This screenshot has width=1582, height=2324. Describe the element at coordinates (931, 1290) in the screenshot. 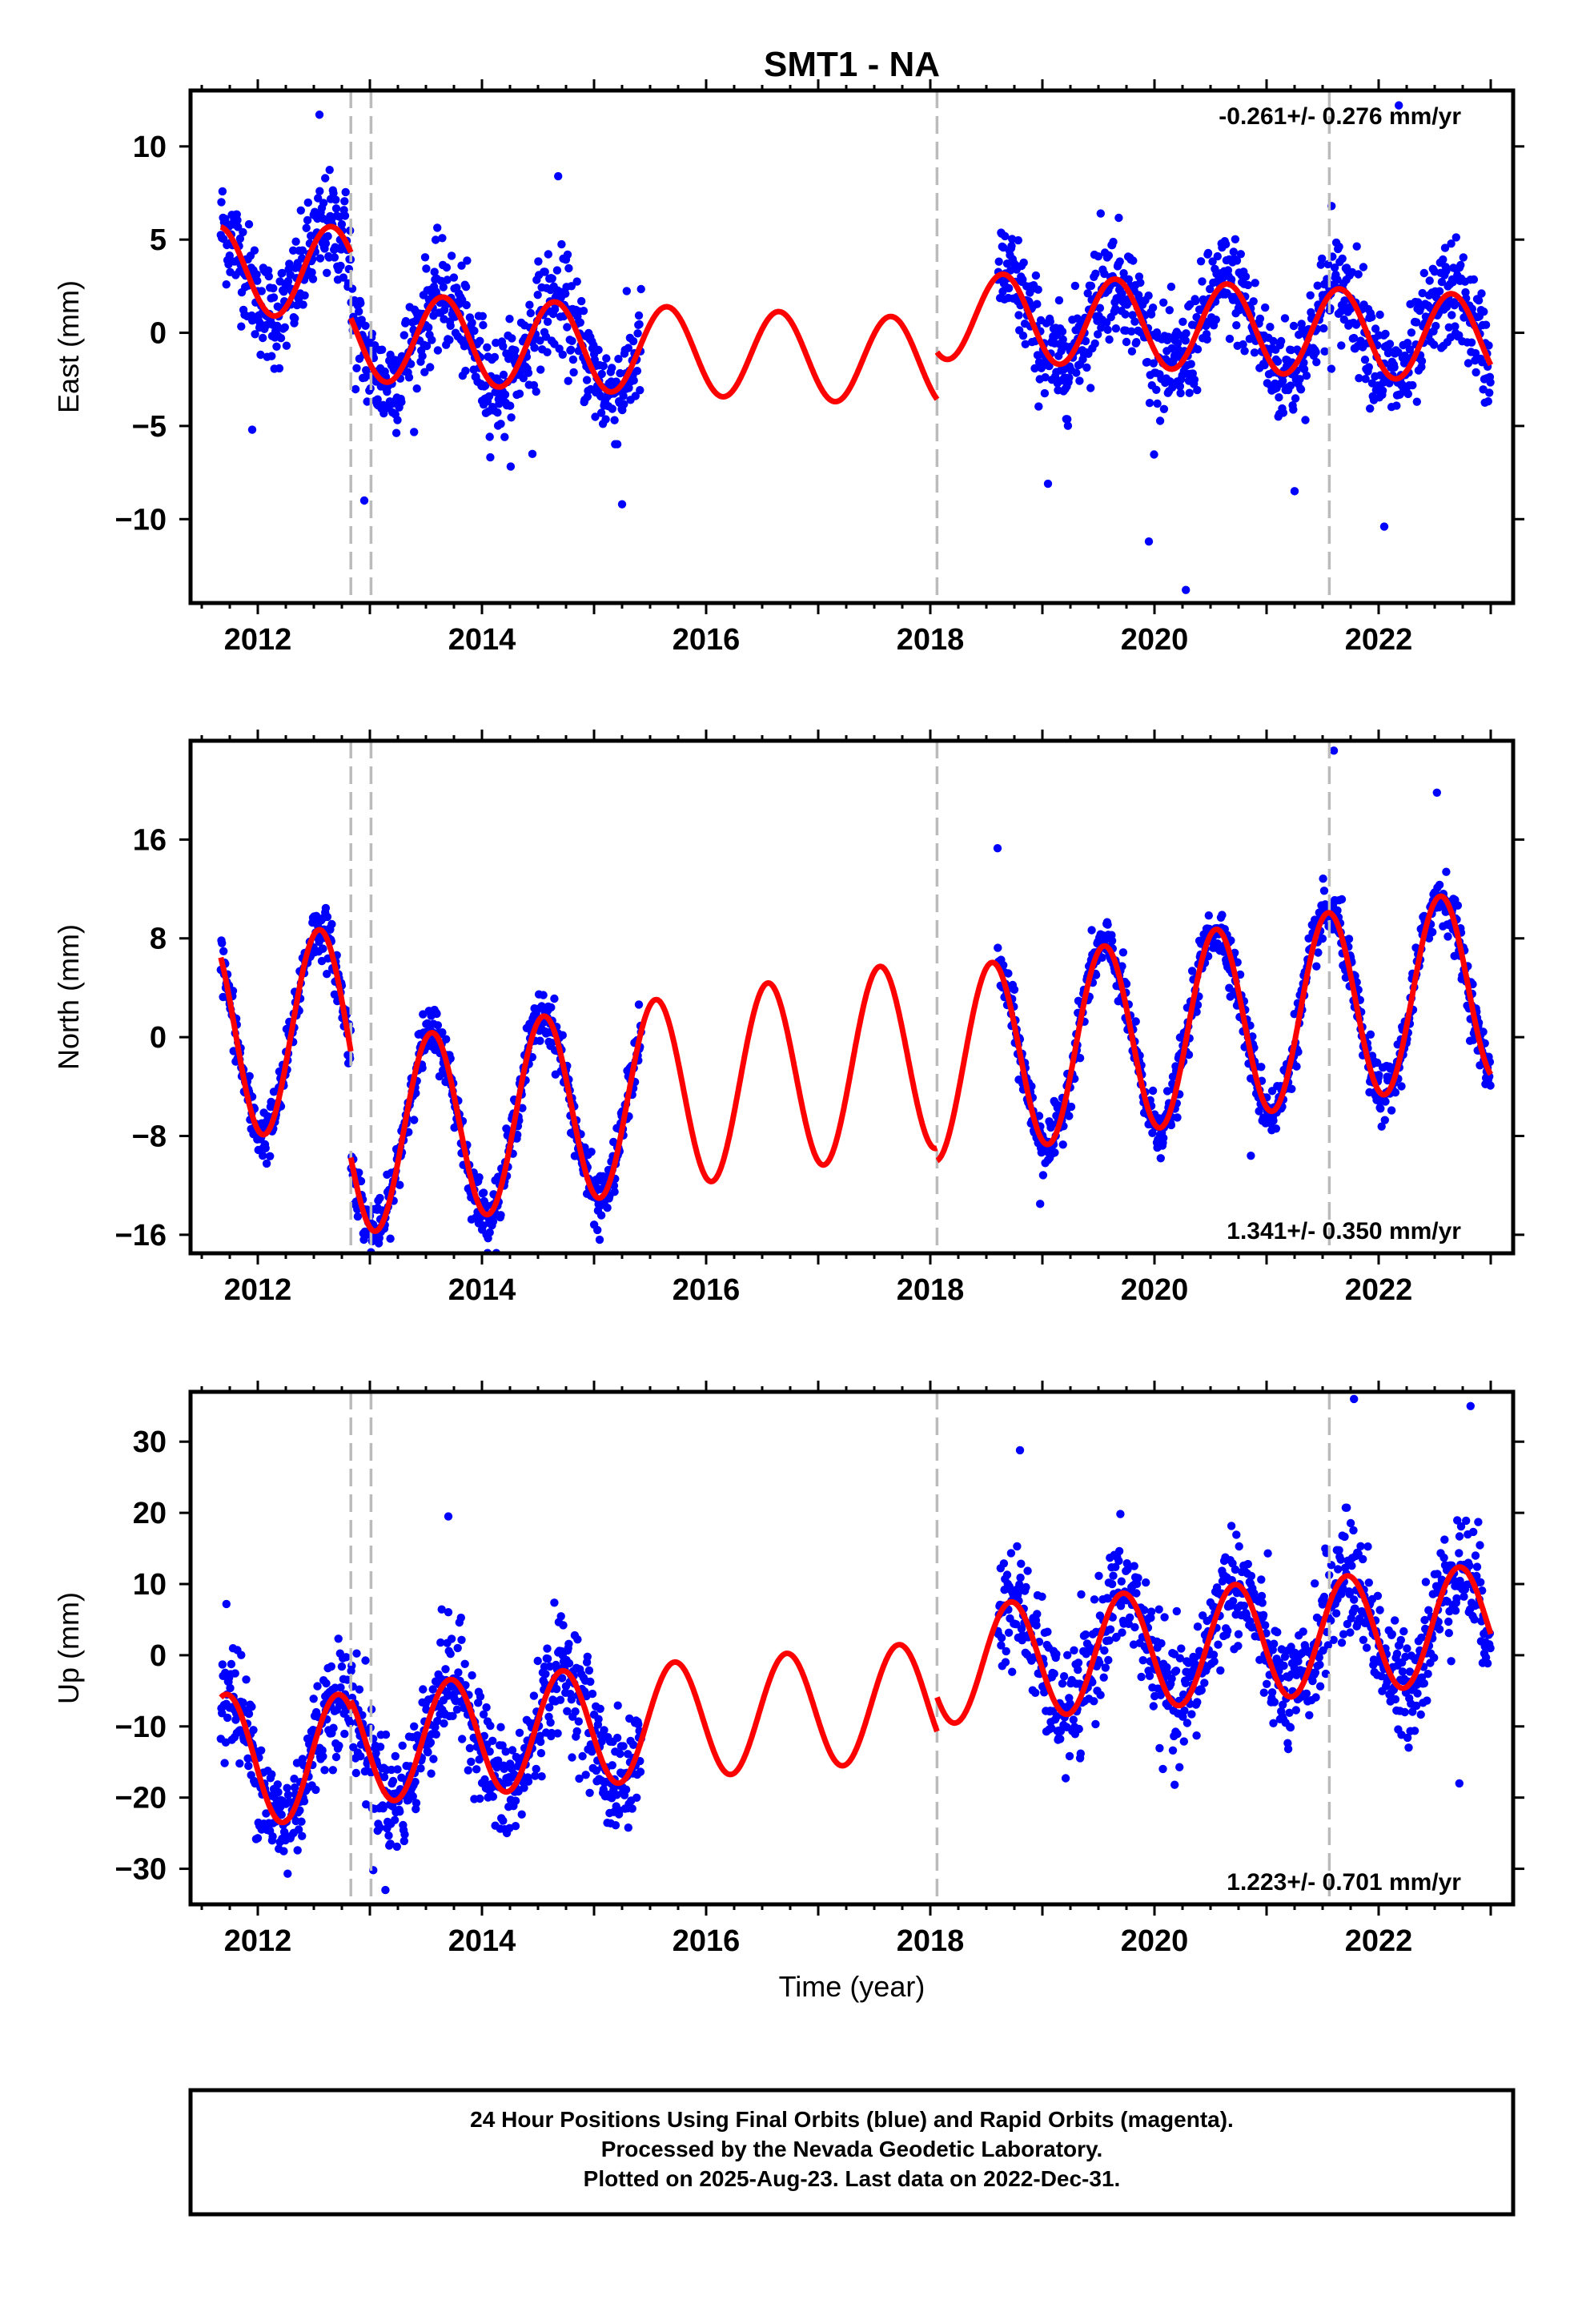

I see `x-tick-label: 2018` at that location.